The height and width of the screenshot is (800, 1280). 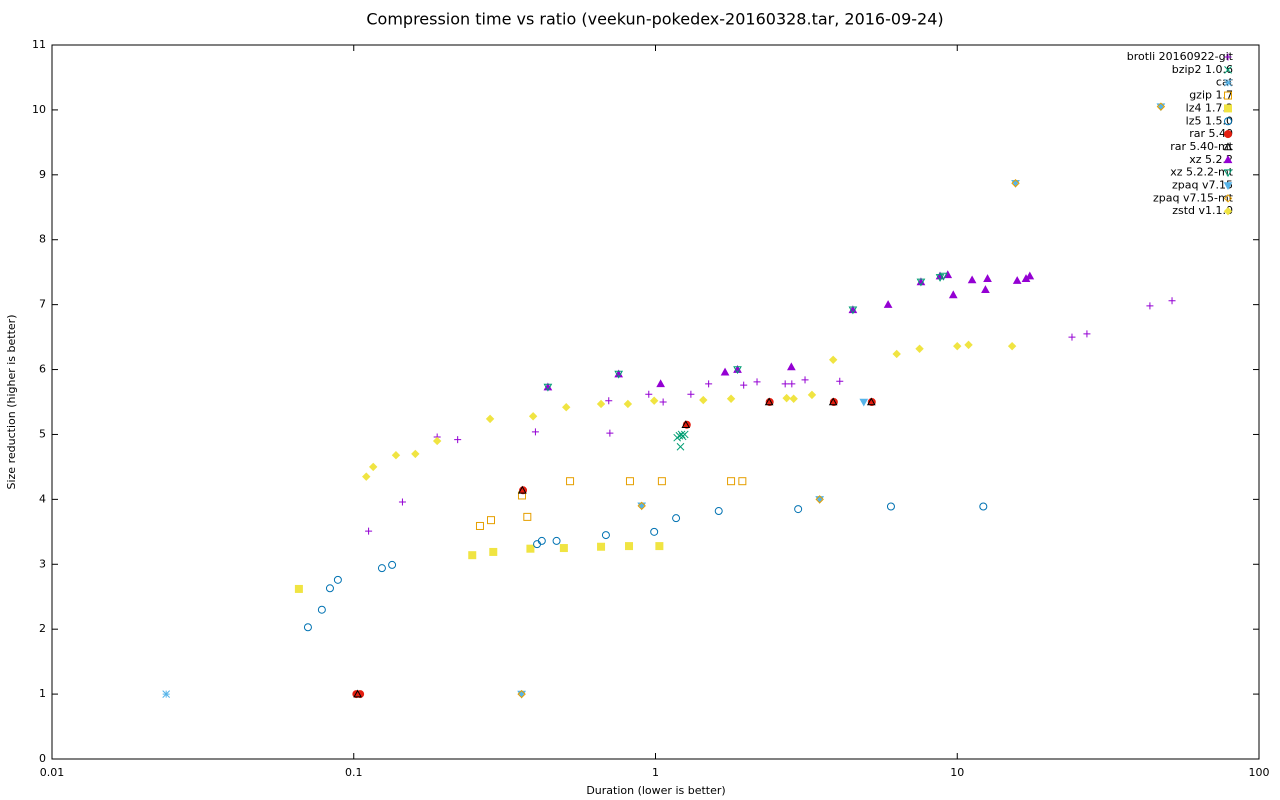 I want to click on x-tick-label: 10, so click(x=957, y=772).